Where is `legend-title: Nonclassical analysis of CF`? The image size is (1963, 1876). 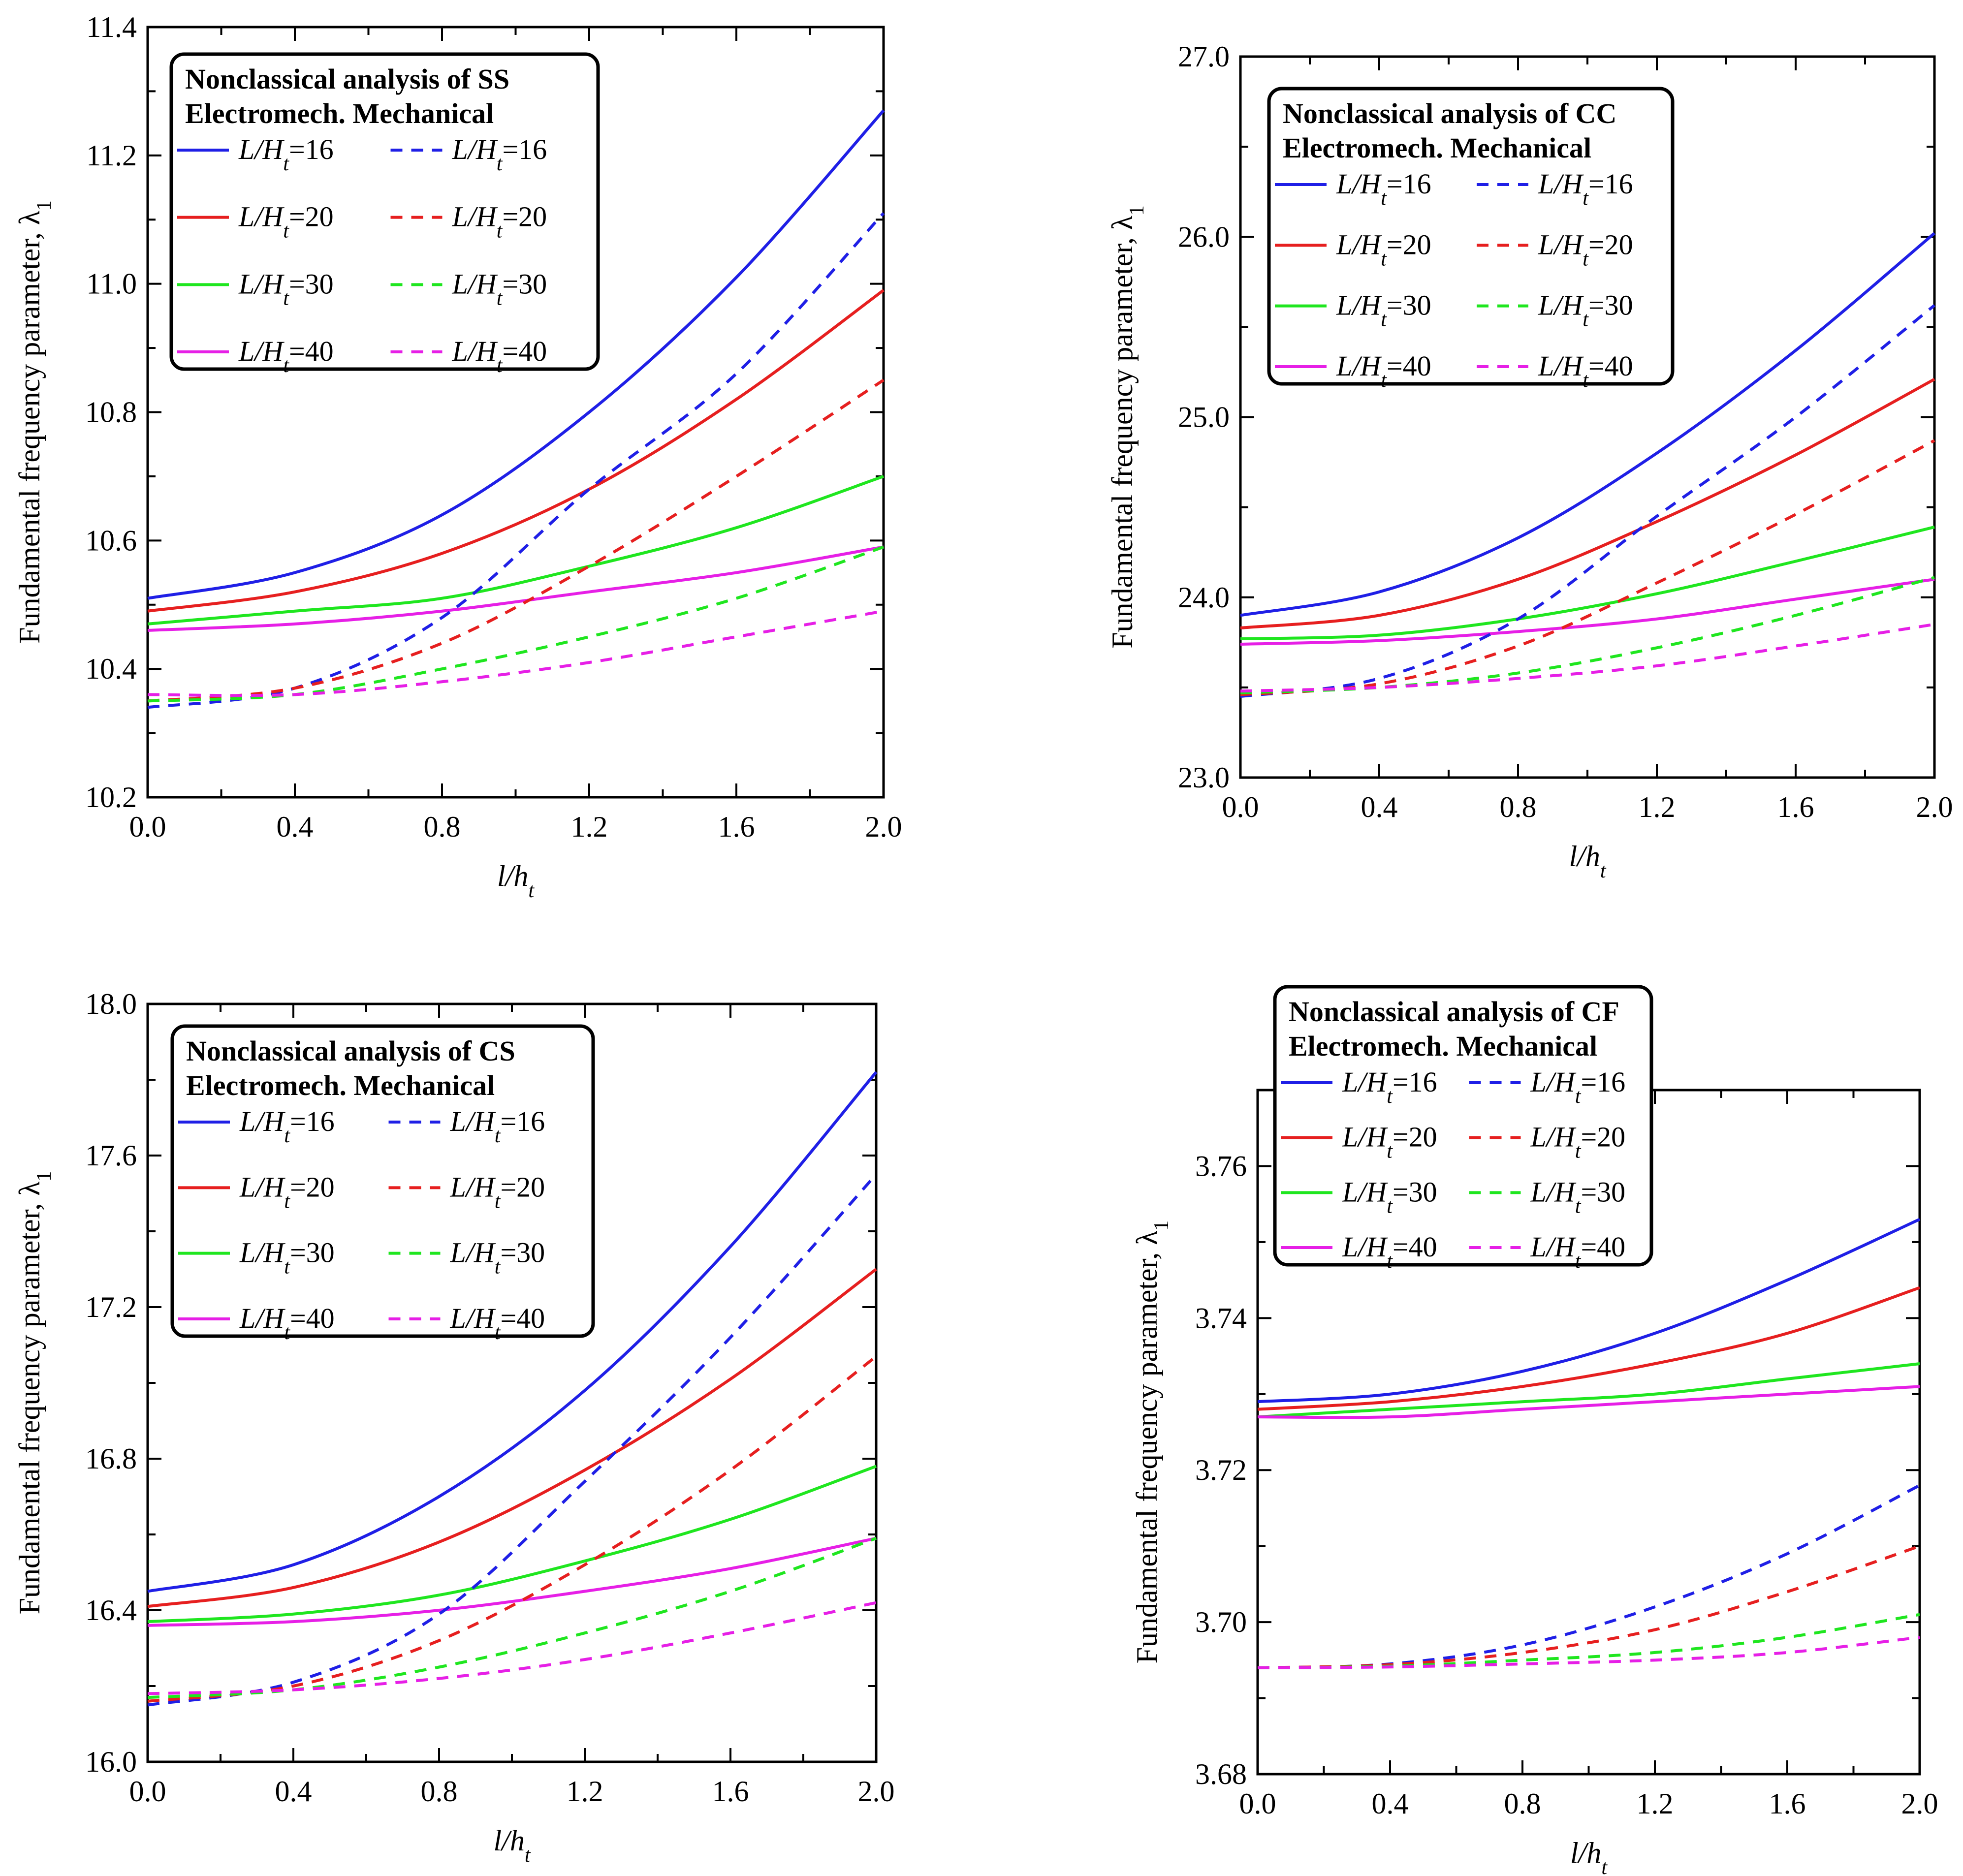 legend-title: Nonclassical analysis of CF is located at coordinates (1454, 1012).